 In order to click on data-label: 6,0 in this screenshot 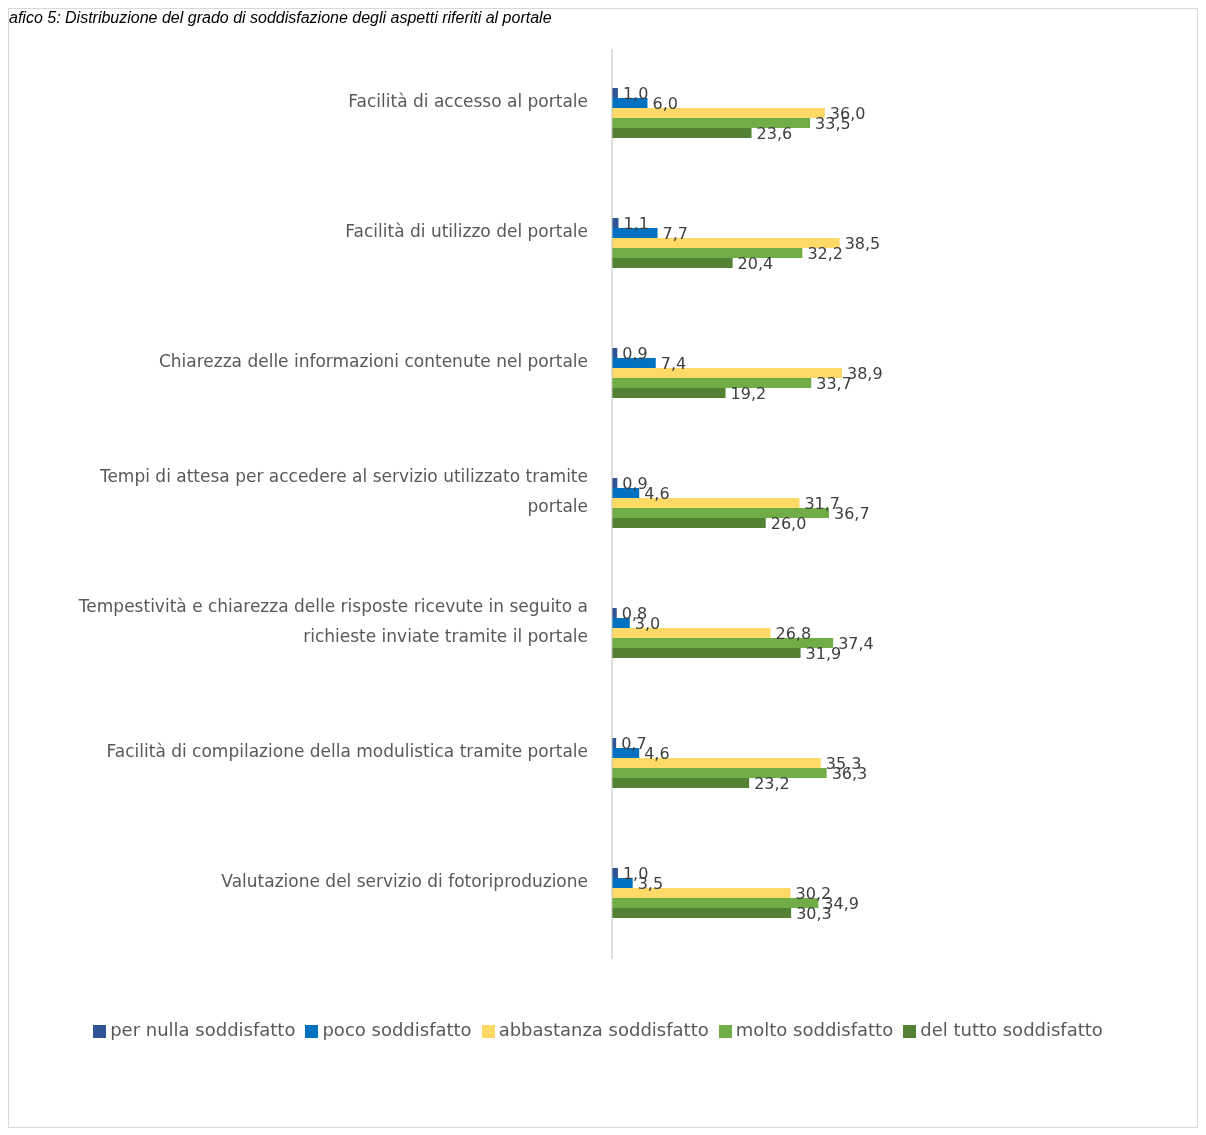, I will do `click(665, 103)`.